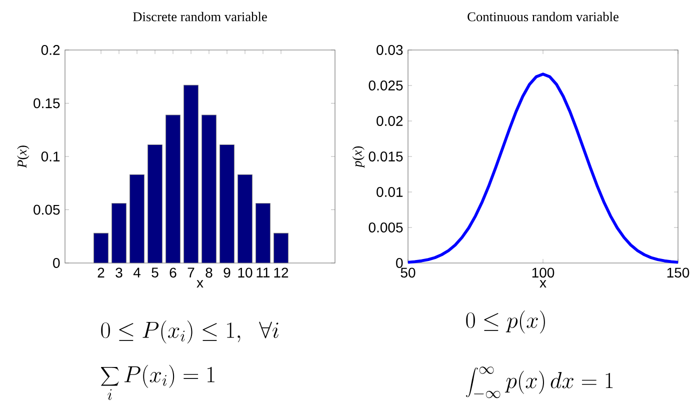 The height and width of the screenshot is (417, 691). Describe the element at coordinates (281, 273) in the screenshot. I see `x-tick-label: 12` at that location.